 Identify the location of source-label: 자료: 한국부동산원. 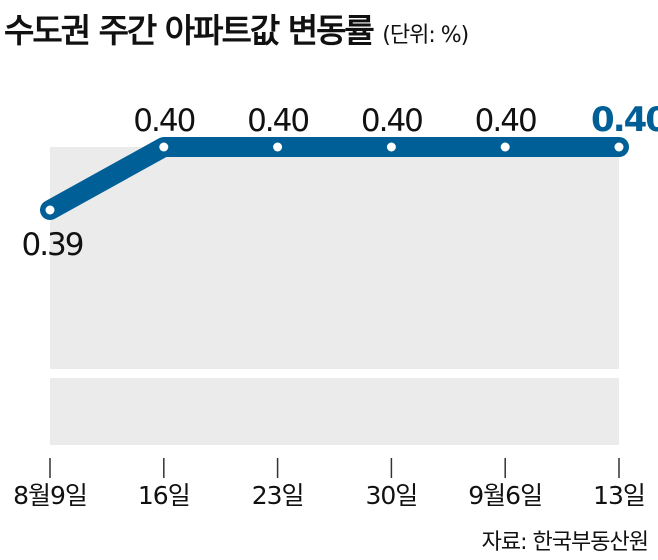
(565, 542).